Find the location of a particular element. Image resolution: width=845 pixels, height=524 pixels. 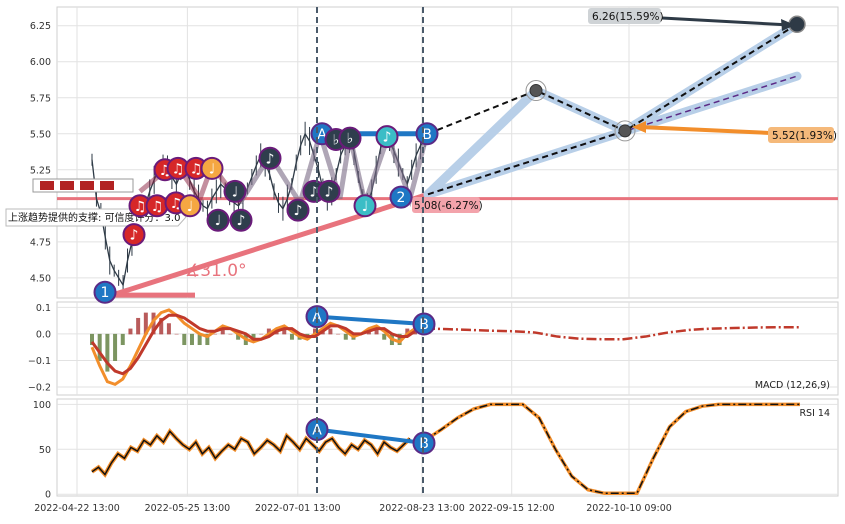

target-label: 6.26(15.59%) is located at coordinates (628, 17).